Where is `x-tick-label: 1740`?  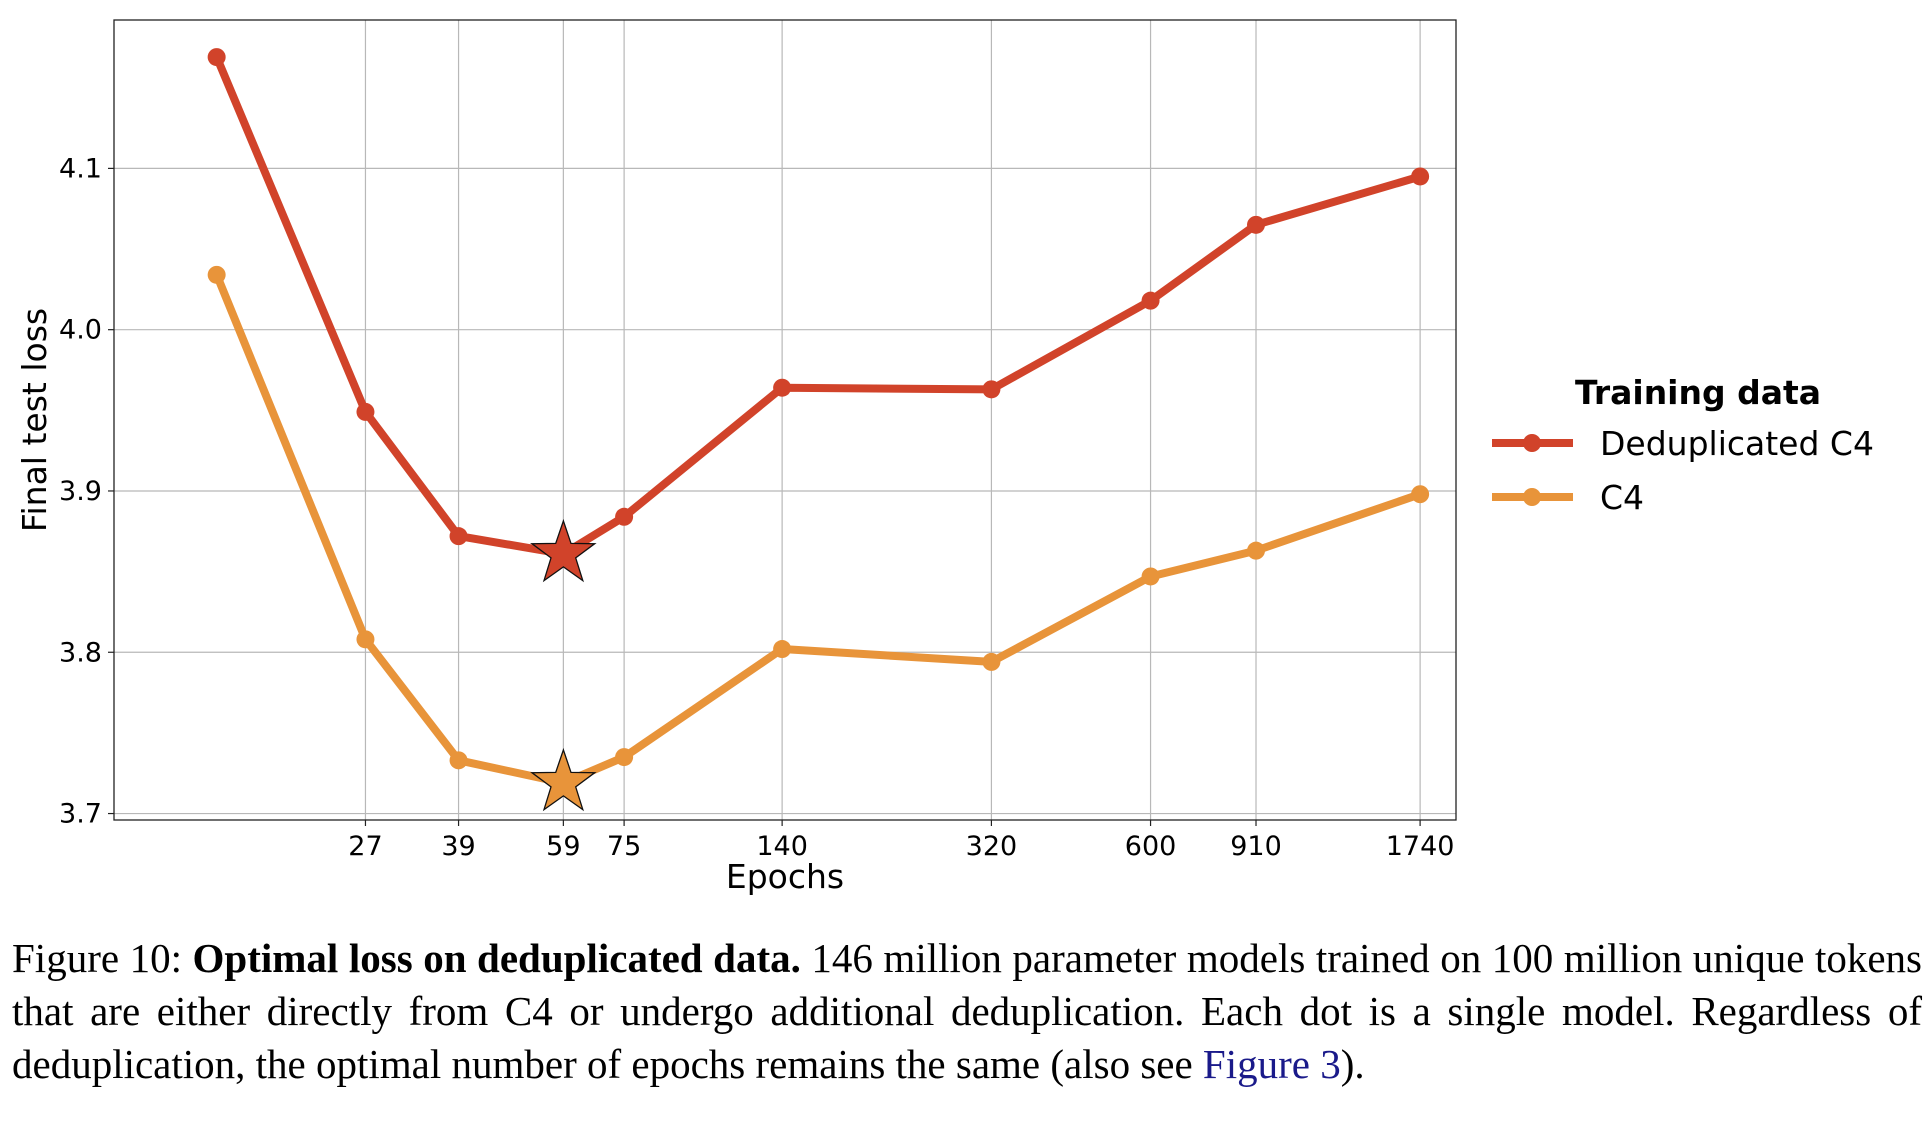 x-tick-label: 1740 is located at coordinates (1420, 846).